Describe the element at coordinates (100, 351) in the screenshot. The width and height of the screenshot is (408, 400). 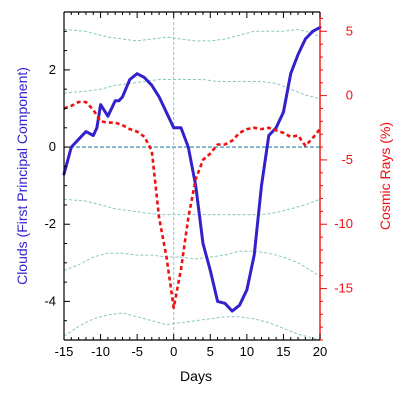
I see `x-tick-label: -10` at that location.